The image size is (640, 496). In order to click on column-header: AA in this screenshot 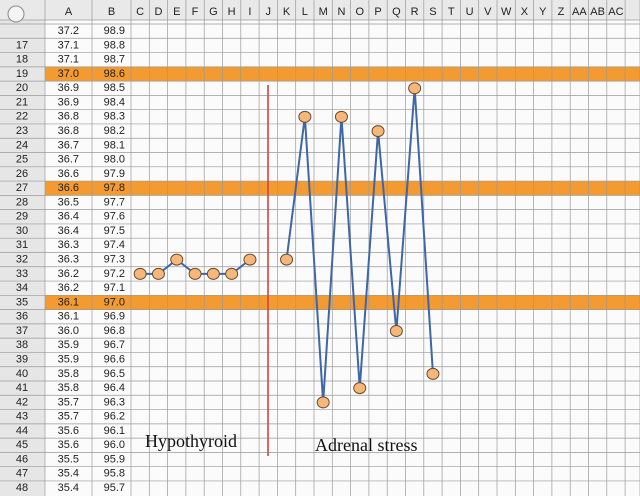, I will do `click(579, 12)`.